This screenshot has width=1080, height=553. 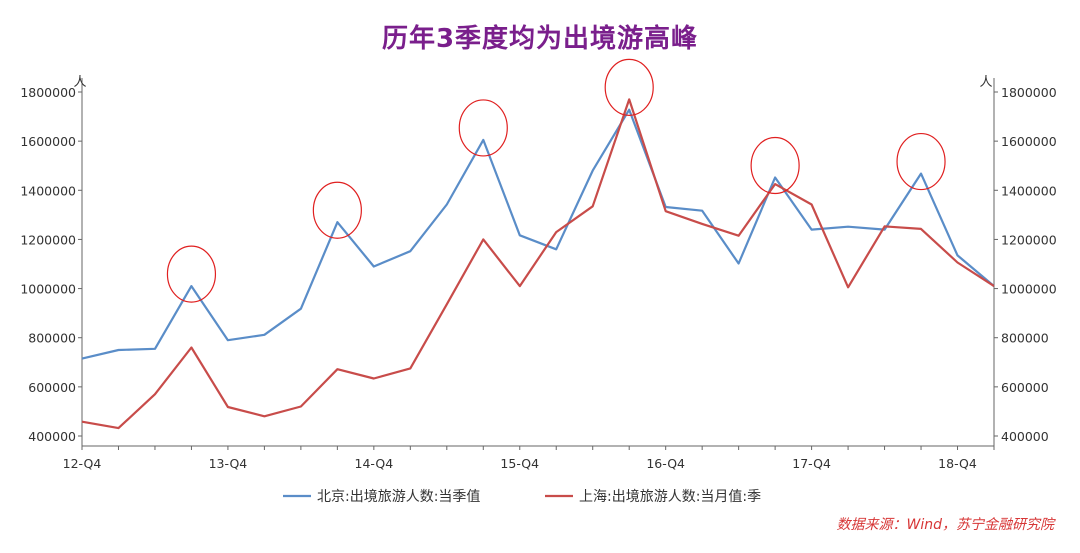 I want to click on right-y-tick-label: 800000, so click(x=1025, y=338).